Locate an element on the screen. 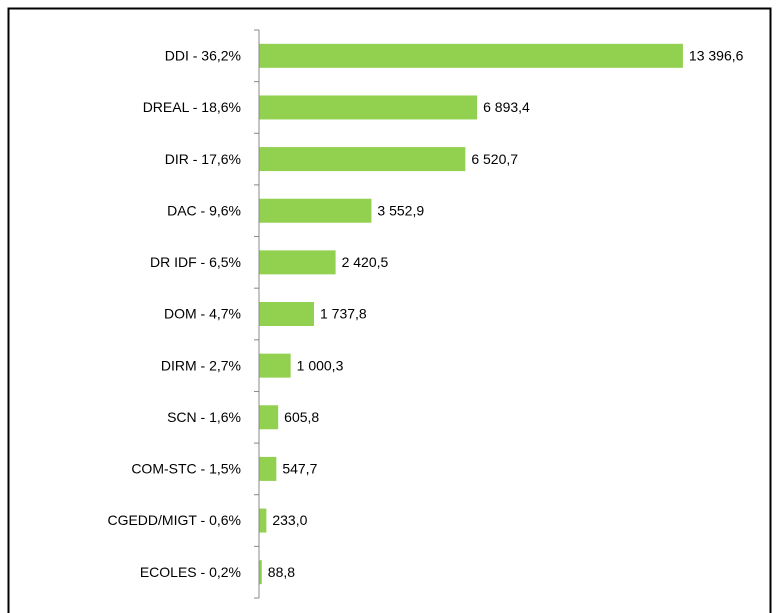  category-label: DDI - 36,2% is located at coordinates (203, 56).